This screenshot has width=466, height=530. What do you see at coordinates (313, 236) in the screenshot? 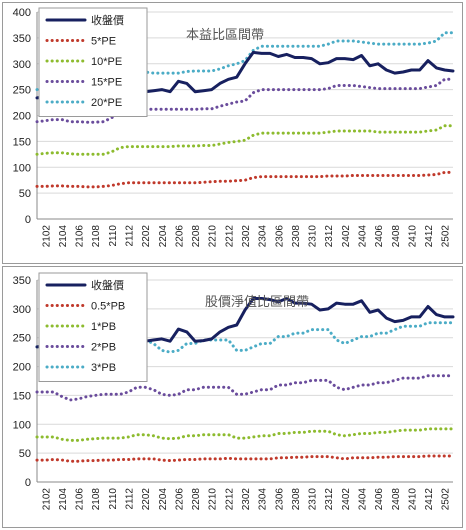
I see `pe-x-tick-label: 2310` at bounding box center [313, 236].